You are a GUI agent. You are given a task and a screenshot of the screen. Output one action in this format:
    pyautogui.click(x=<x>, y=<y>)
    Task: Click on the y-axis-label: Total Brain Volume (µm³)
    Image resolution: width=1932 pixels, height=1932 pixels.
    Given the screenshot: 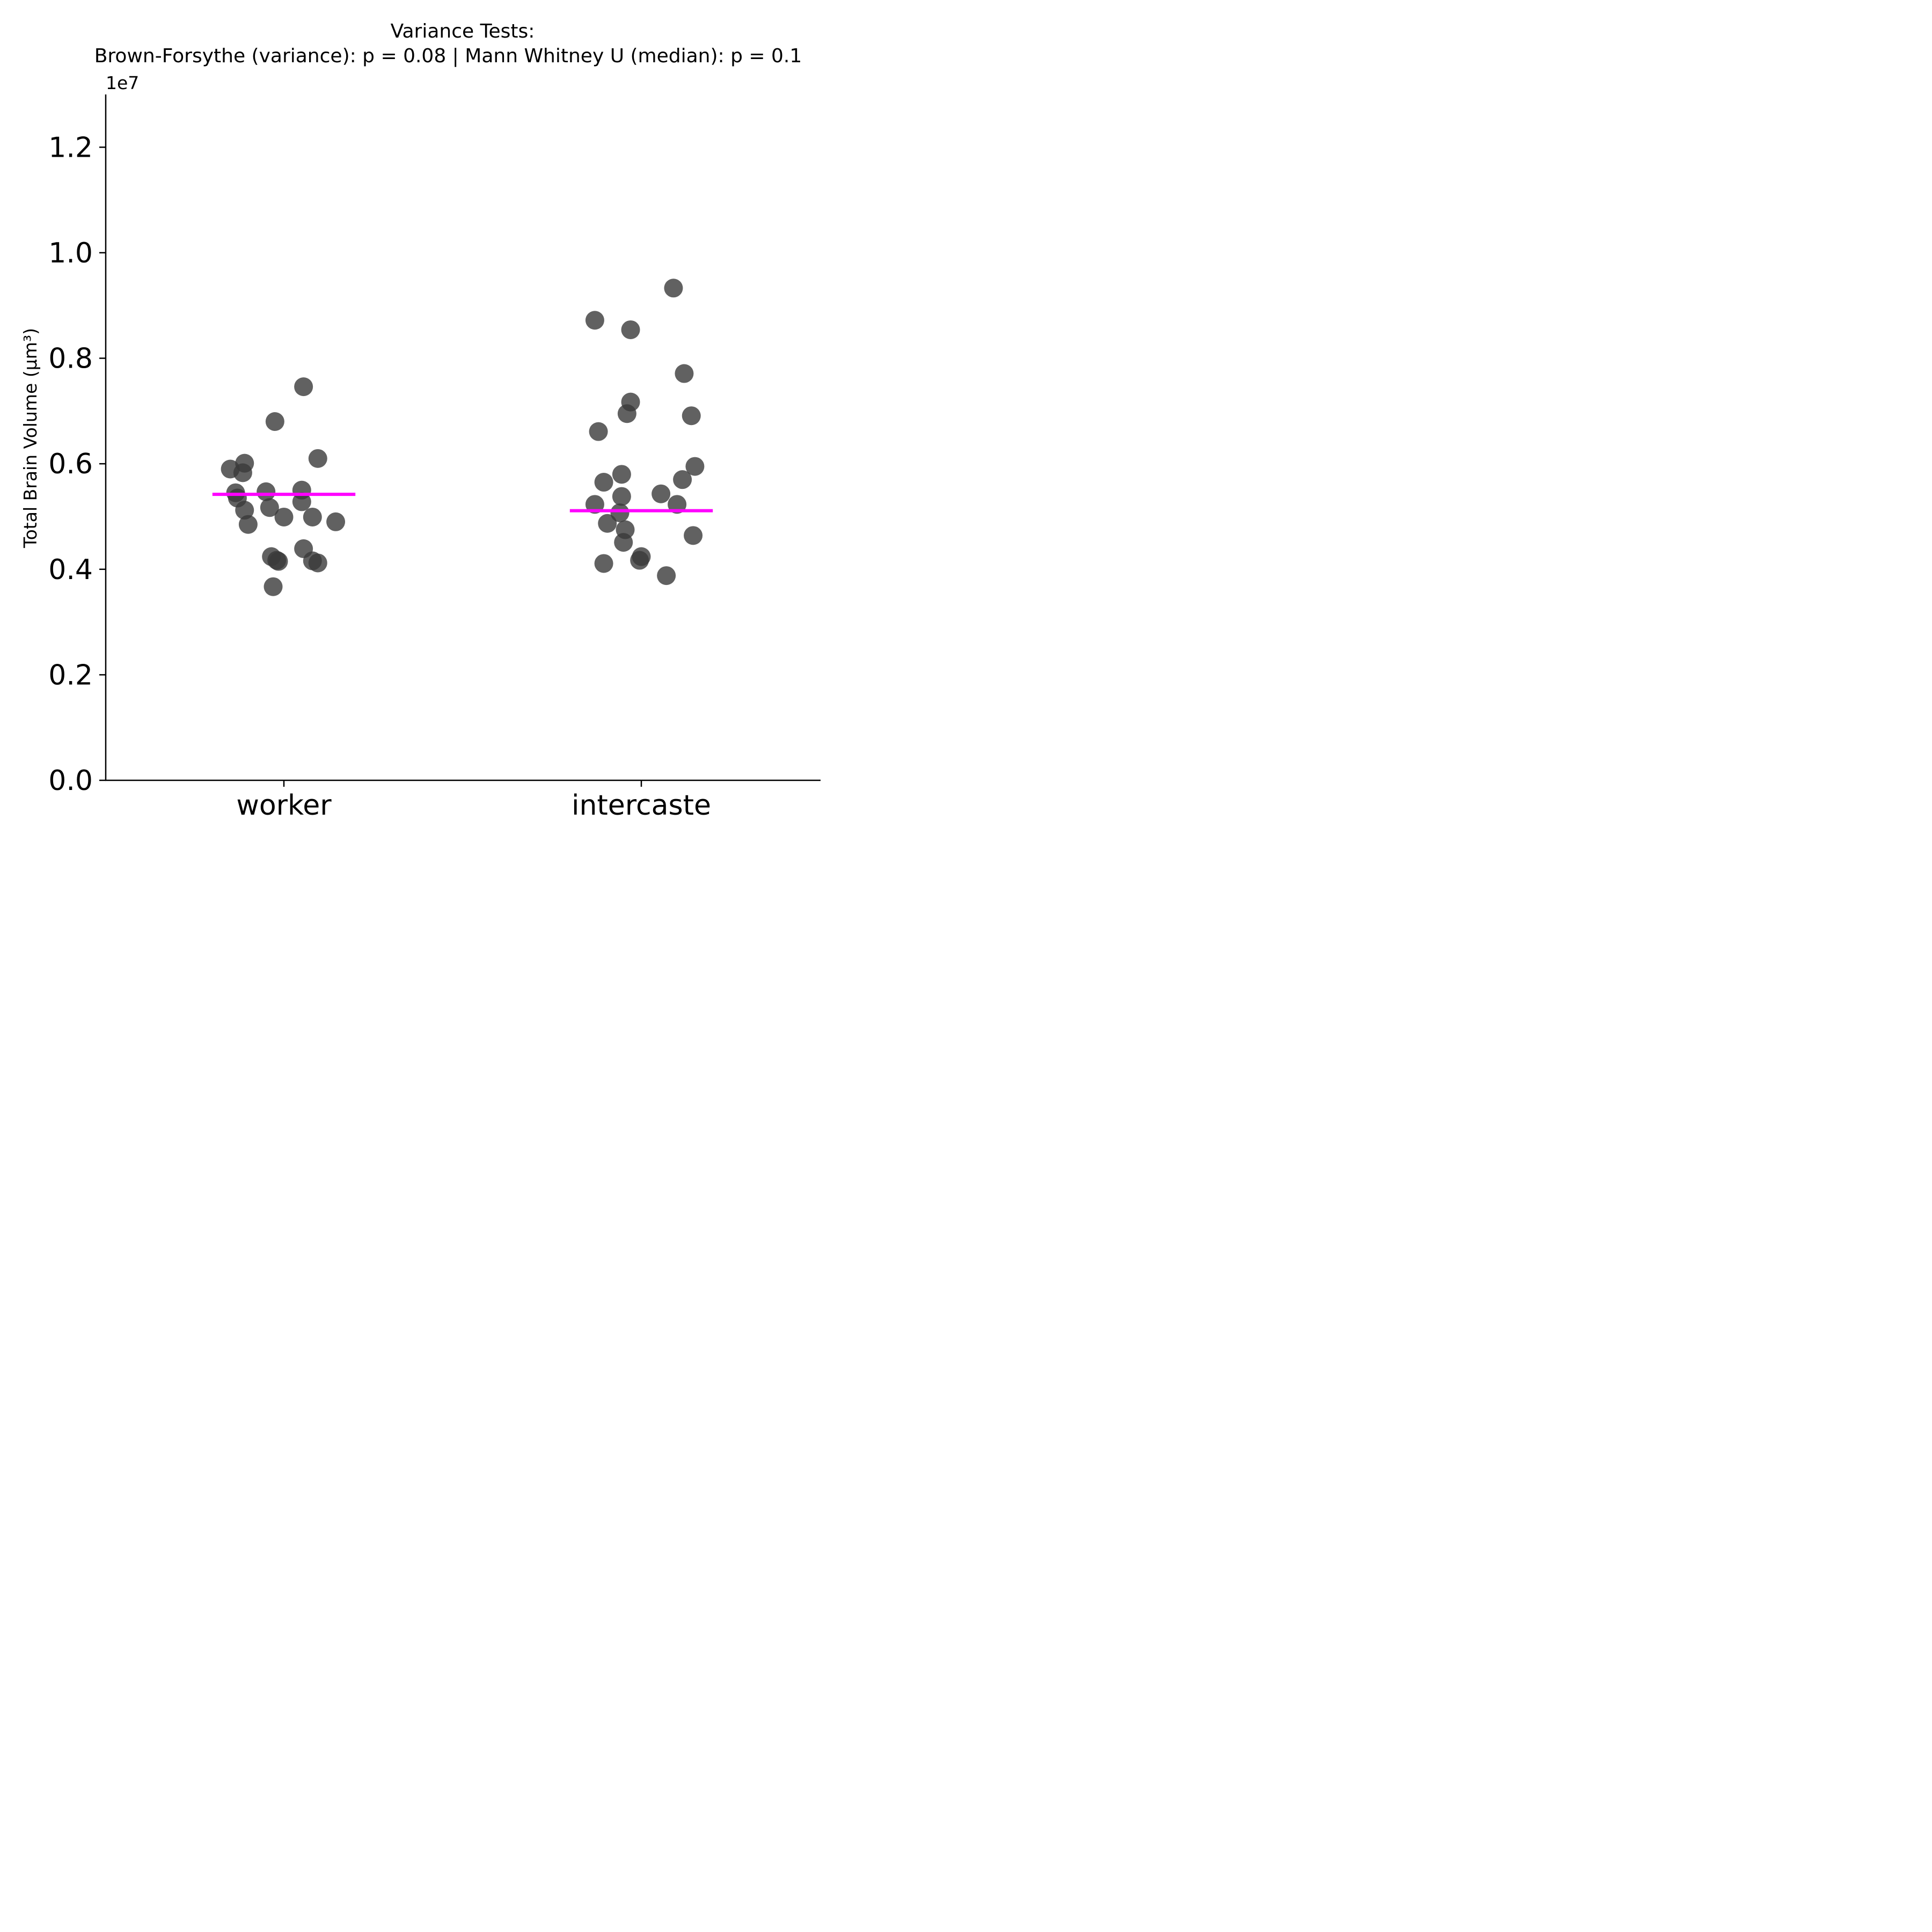 What is the action you would take?
    pyautogui.click(x=30, y=438)
    